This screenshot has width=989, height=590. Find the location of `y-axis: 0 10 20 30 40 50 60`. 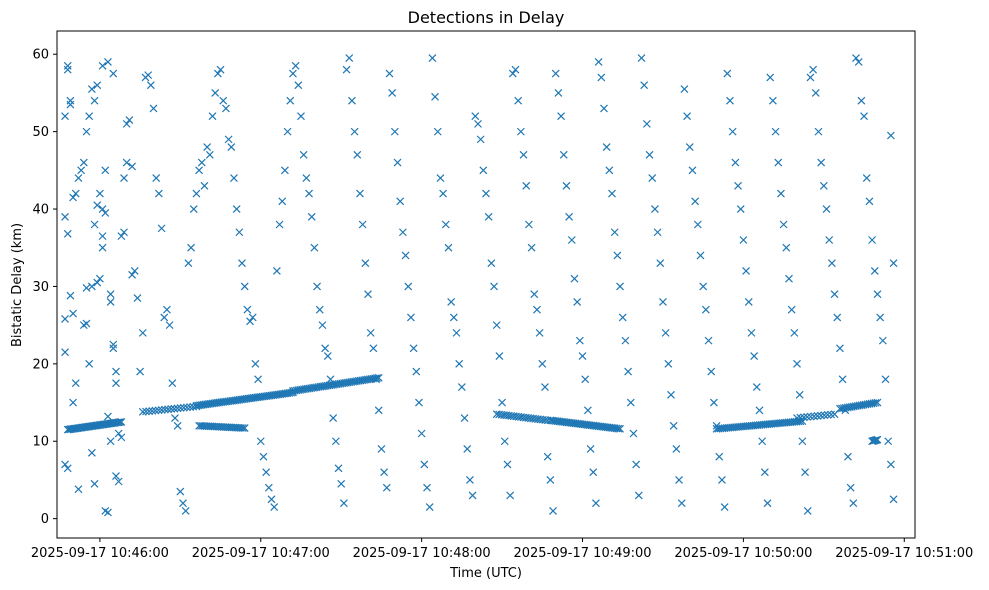

y-axis: 0 10 20 30 40 50 60 is located at coordinates (44, 287).